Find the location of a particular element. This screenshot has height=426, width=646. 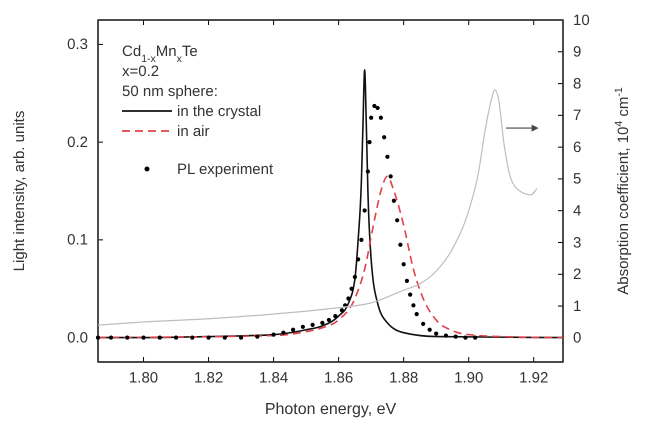

y-axis-title: Light intensity, arb. units is located at coordinates (19, 191).